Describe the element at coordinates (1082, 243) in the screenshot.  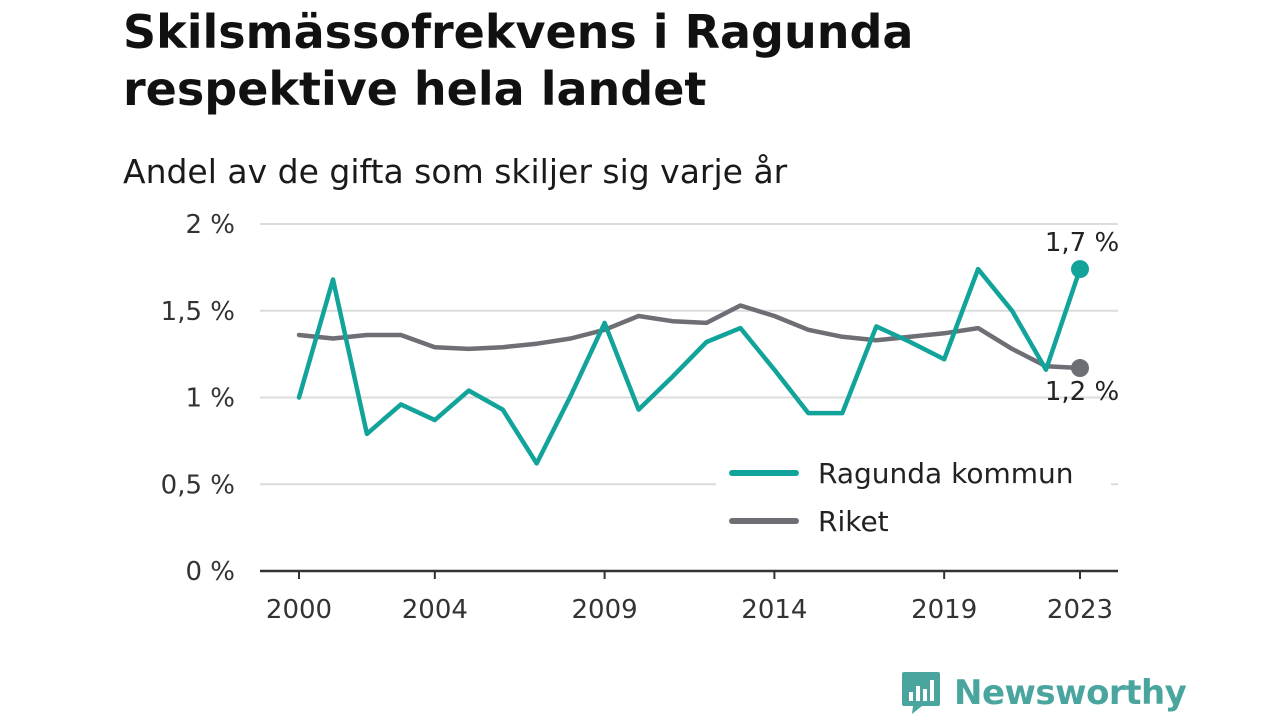
I see `end-label: 1,7 %` at that location.